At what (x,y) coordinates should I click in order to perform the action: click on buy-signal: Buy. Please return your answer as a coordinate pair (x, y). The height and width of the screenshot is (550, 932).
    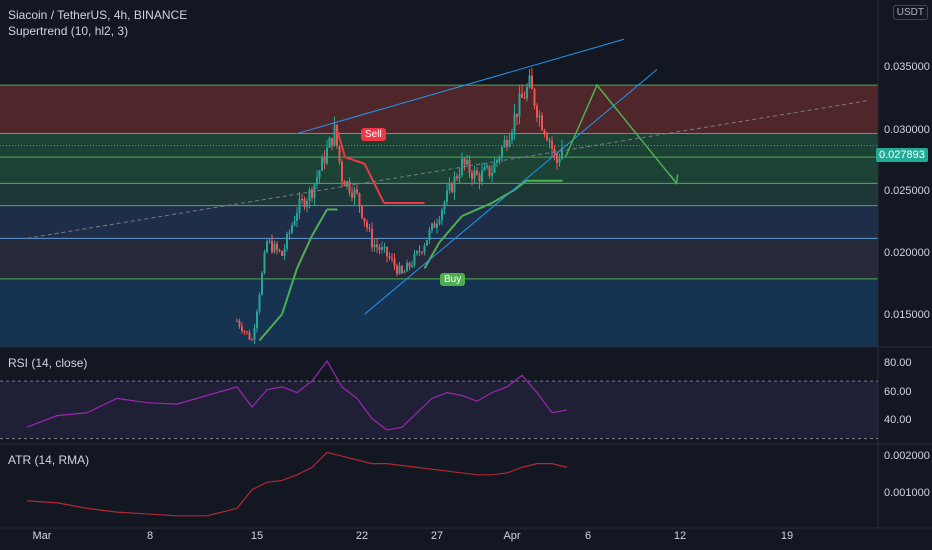
    Looking at the image, I should click on (453, 279).